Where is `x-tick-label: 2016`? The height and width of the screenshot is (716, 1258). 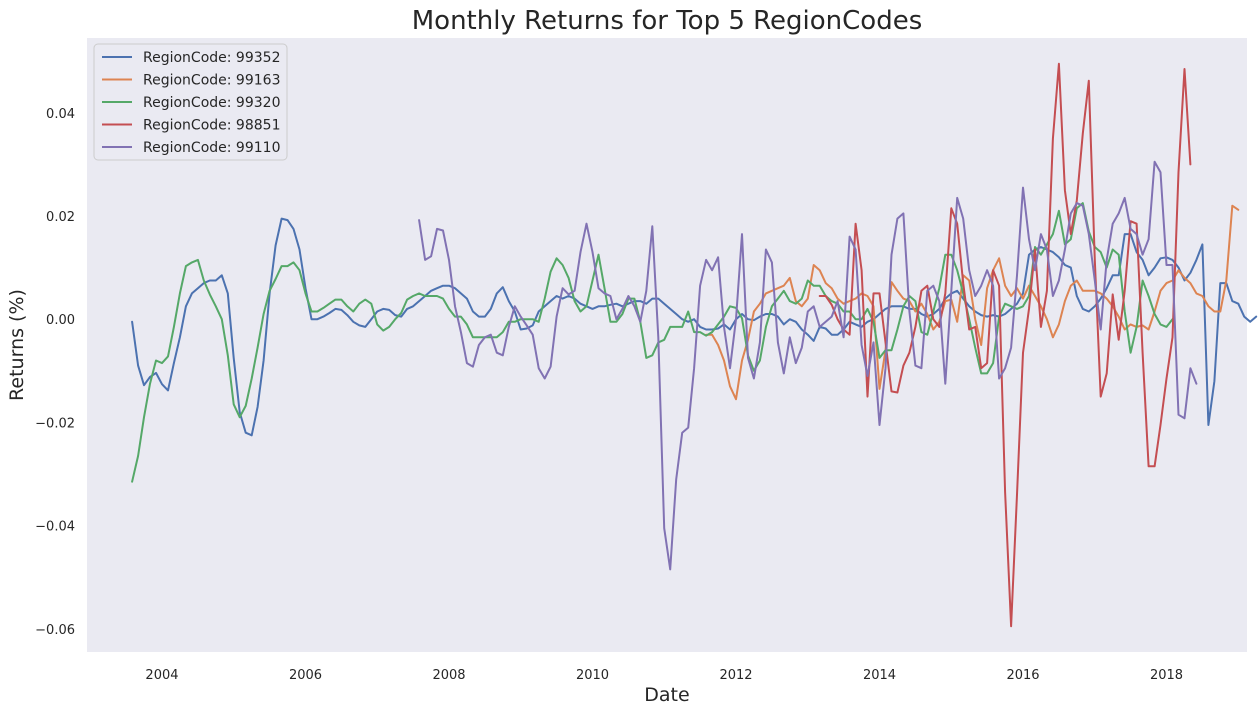 x-tick-label: 2016 is located at coordinates (1022, 675).